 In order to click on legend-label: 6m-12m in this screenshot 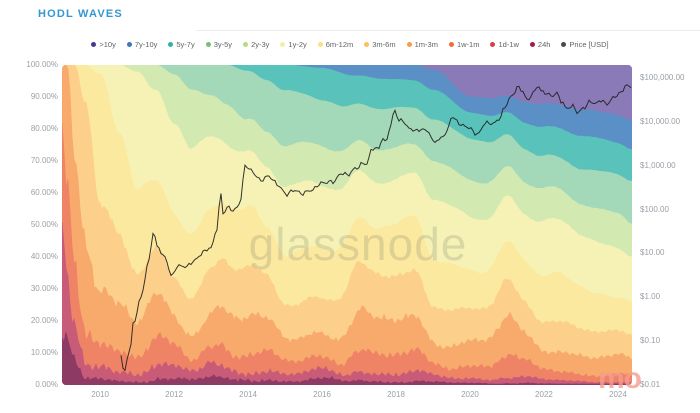, I will do `click(339, 44)`.